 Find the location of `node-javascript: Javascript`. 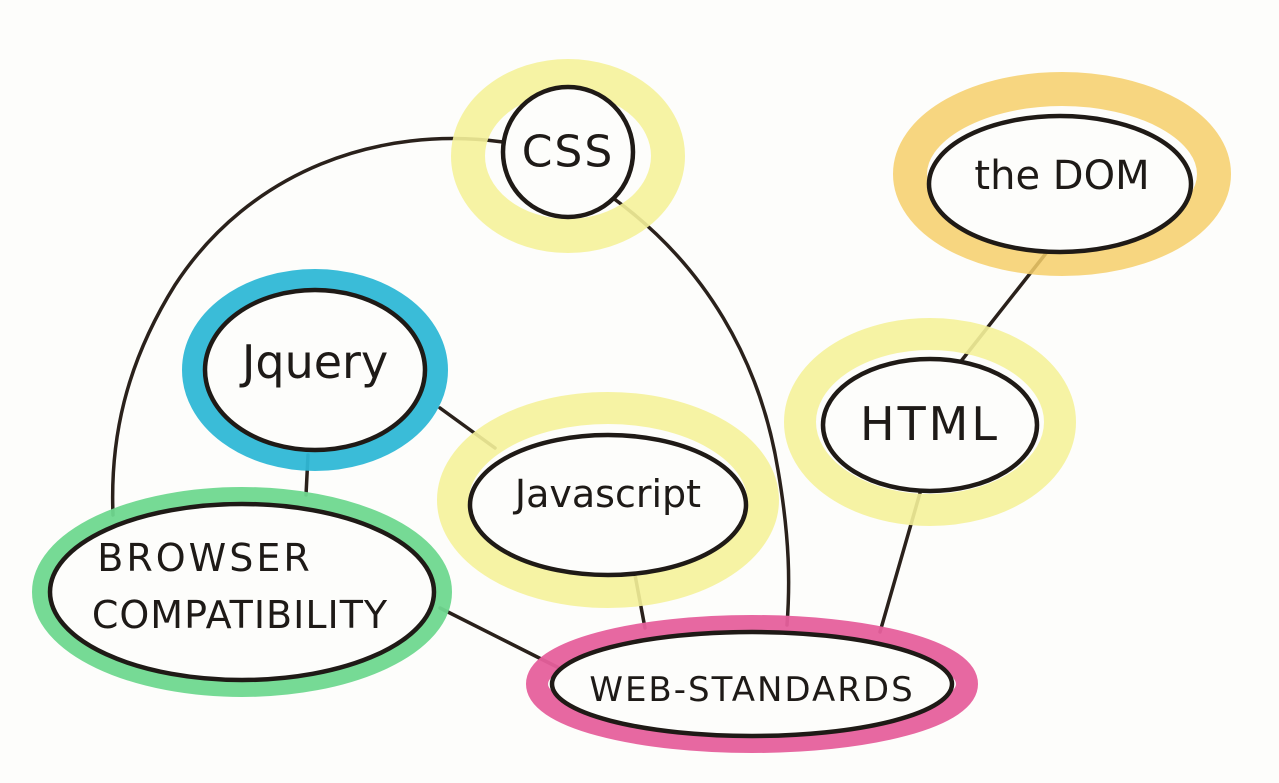

node-javascript: Javascript is located at coordinates (608, 500).